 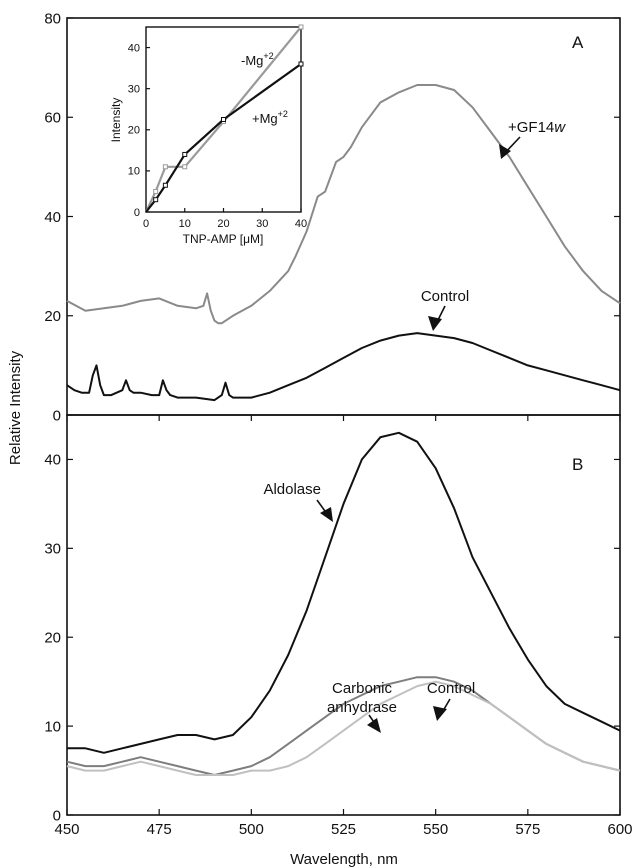 What do you see at coordinates (116, 120) in the screenshot?
I see `inset-y-label: Intensity` at bounding box center [116, 120].